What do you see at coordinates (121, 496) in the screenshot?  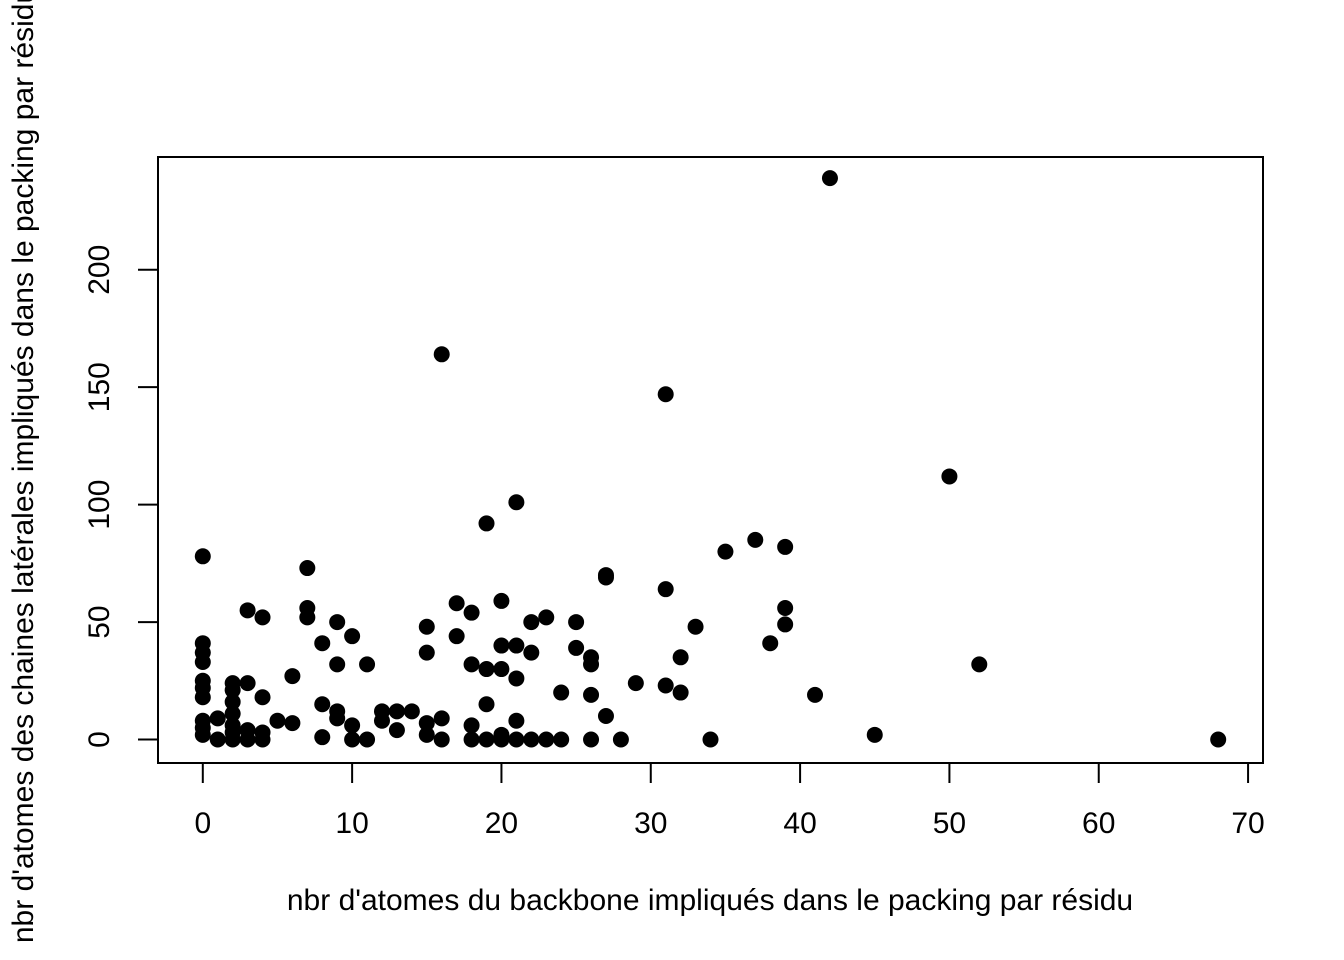 I see `y-axis: 0 50 100 150 200` at bounding box center [121, 496].